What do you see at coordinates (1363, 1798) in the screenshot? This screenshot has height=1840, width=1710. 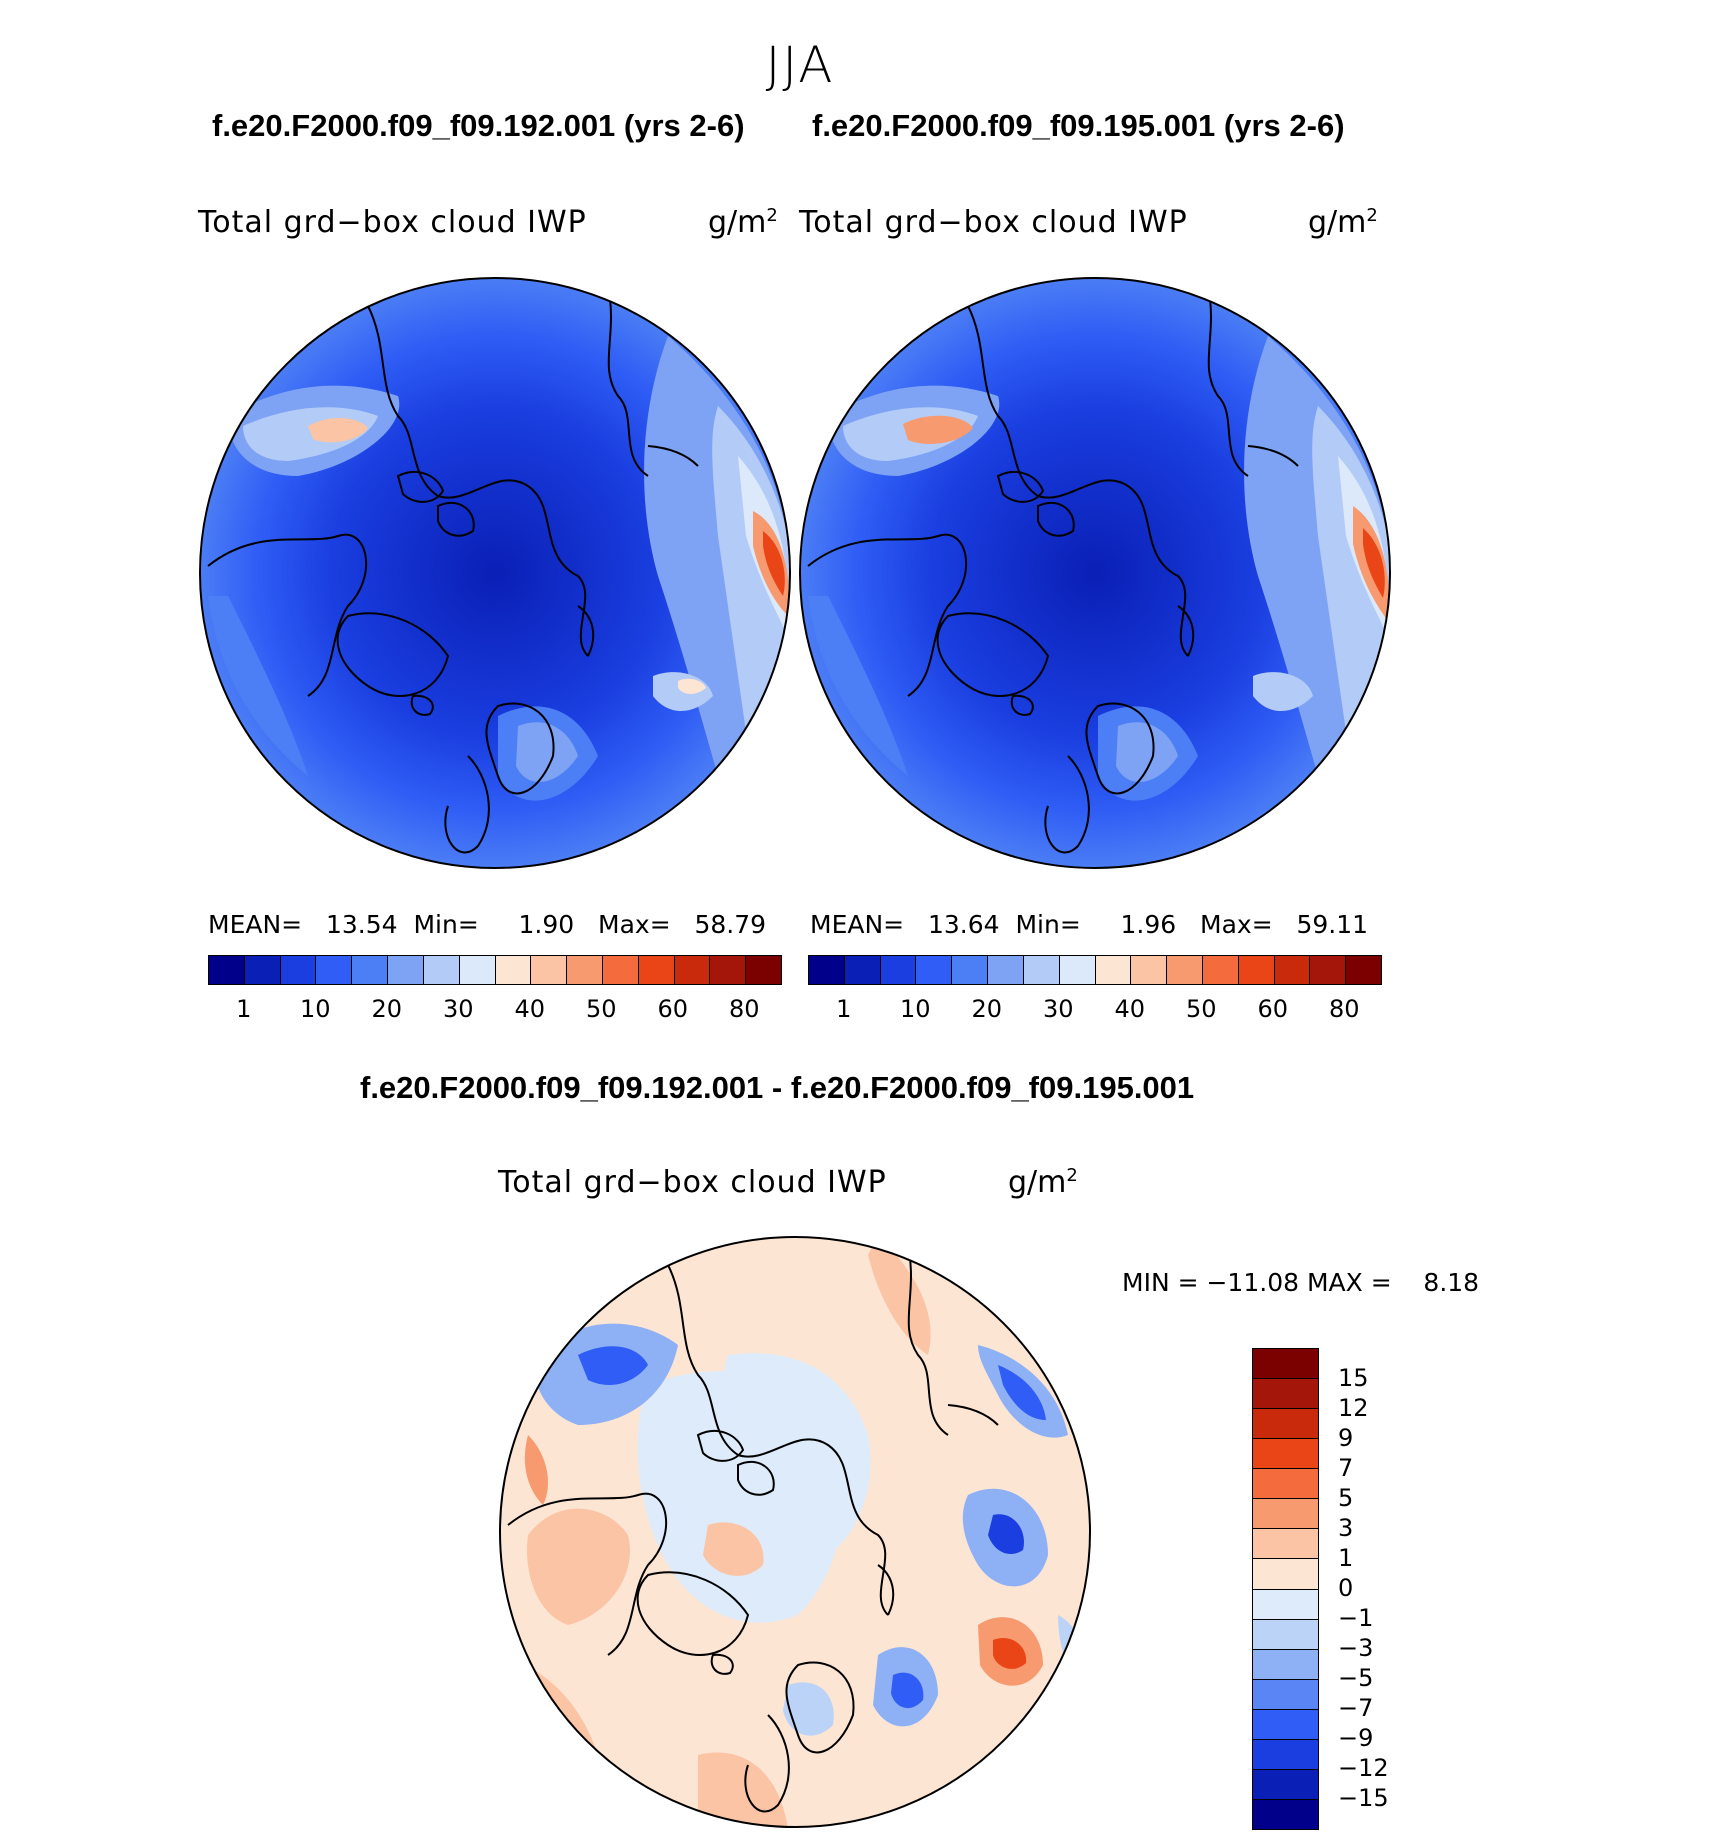 I see `colorbar-tick-label: −15` at bounding box center [1363, 1798].